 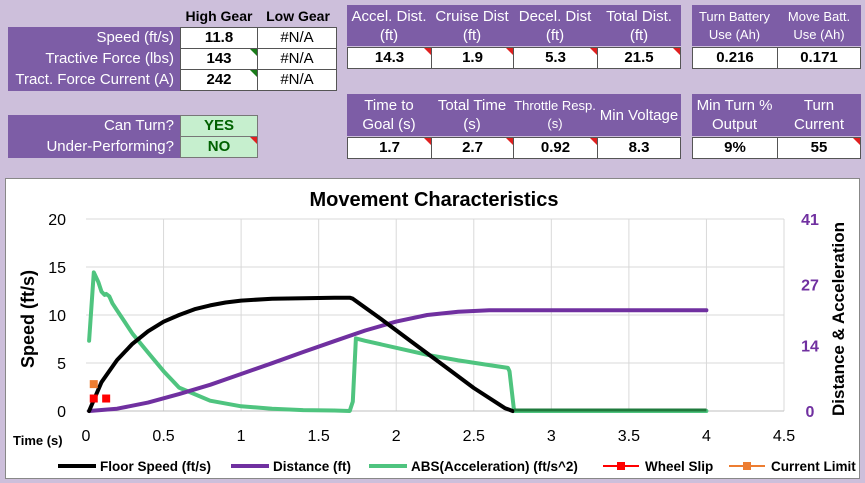 What do you see at coordinates (94, 80) in the screenshot?
I see `tract-force-current-label: Tract. Force Current (A)` at bounding box center [94, 80].